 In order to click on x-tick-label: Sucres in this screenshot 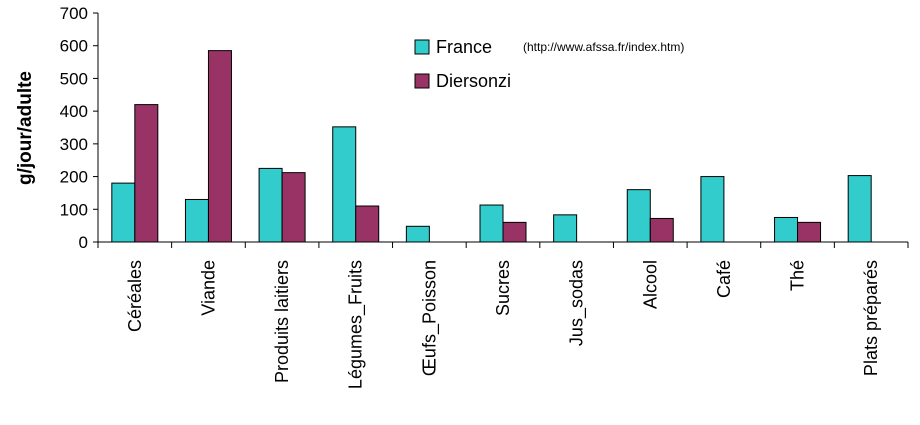, I will do `click(503, 288)`.